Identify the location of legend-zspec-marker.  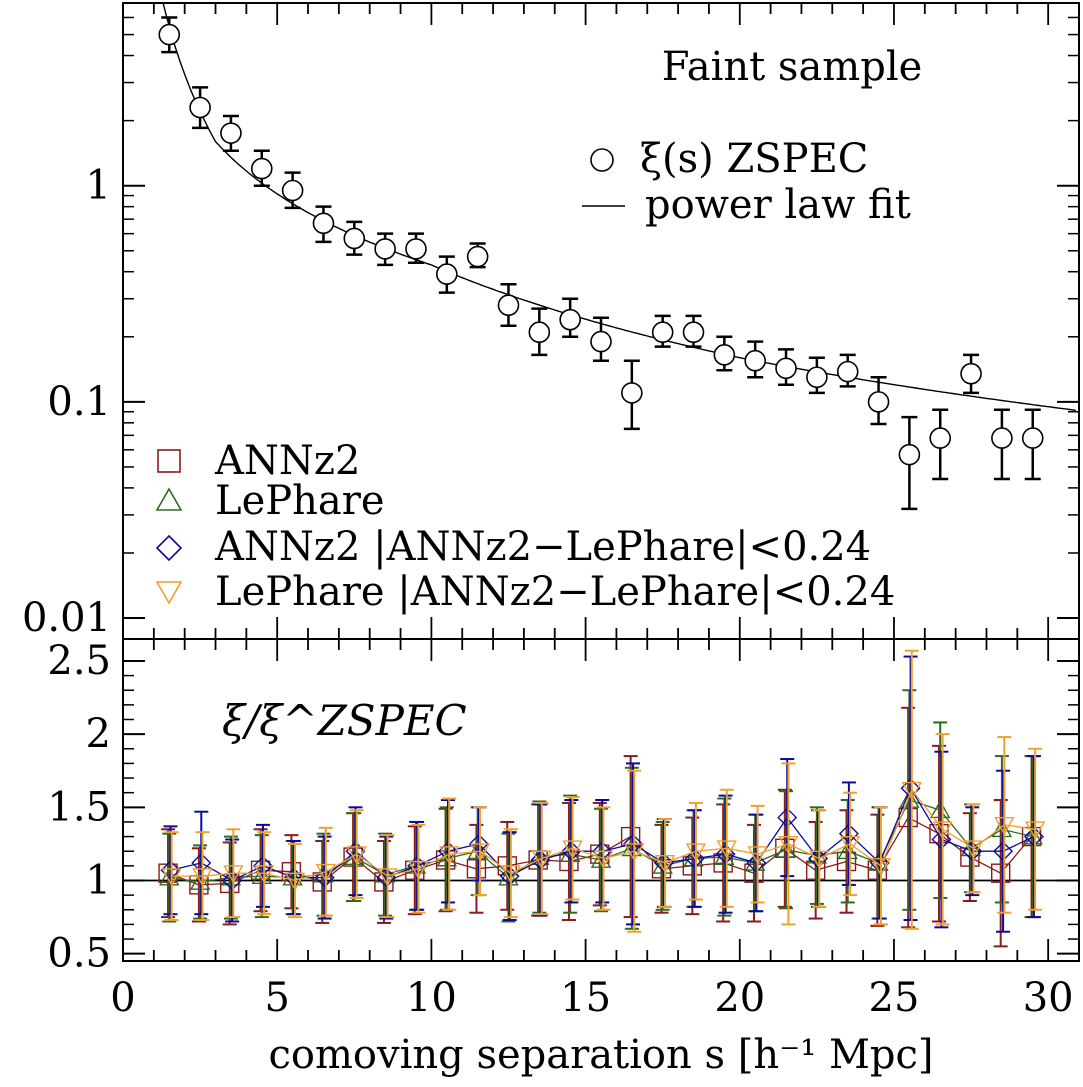
(602, 160).